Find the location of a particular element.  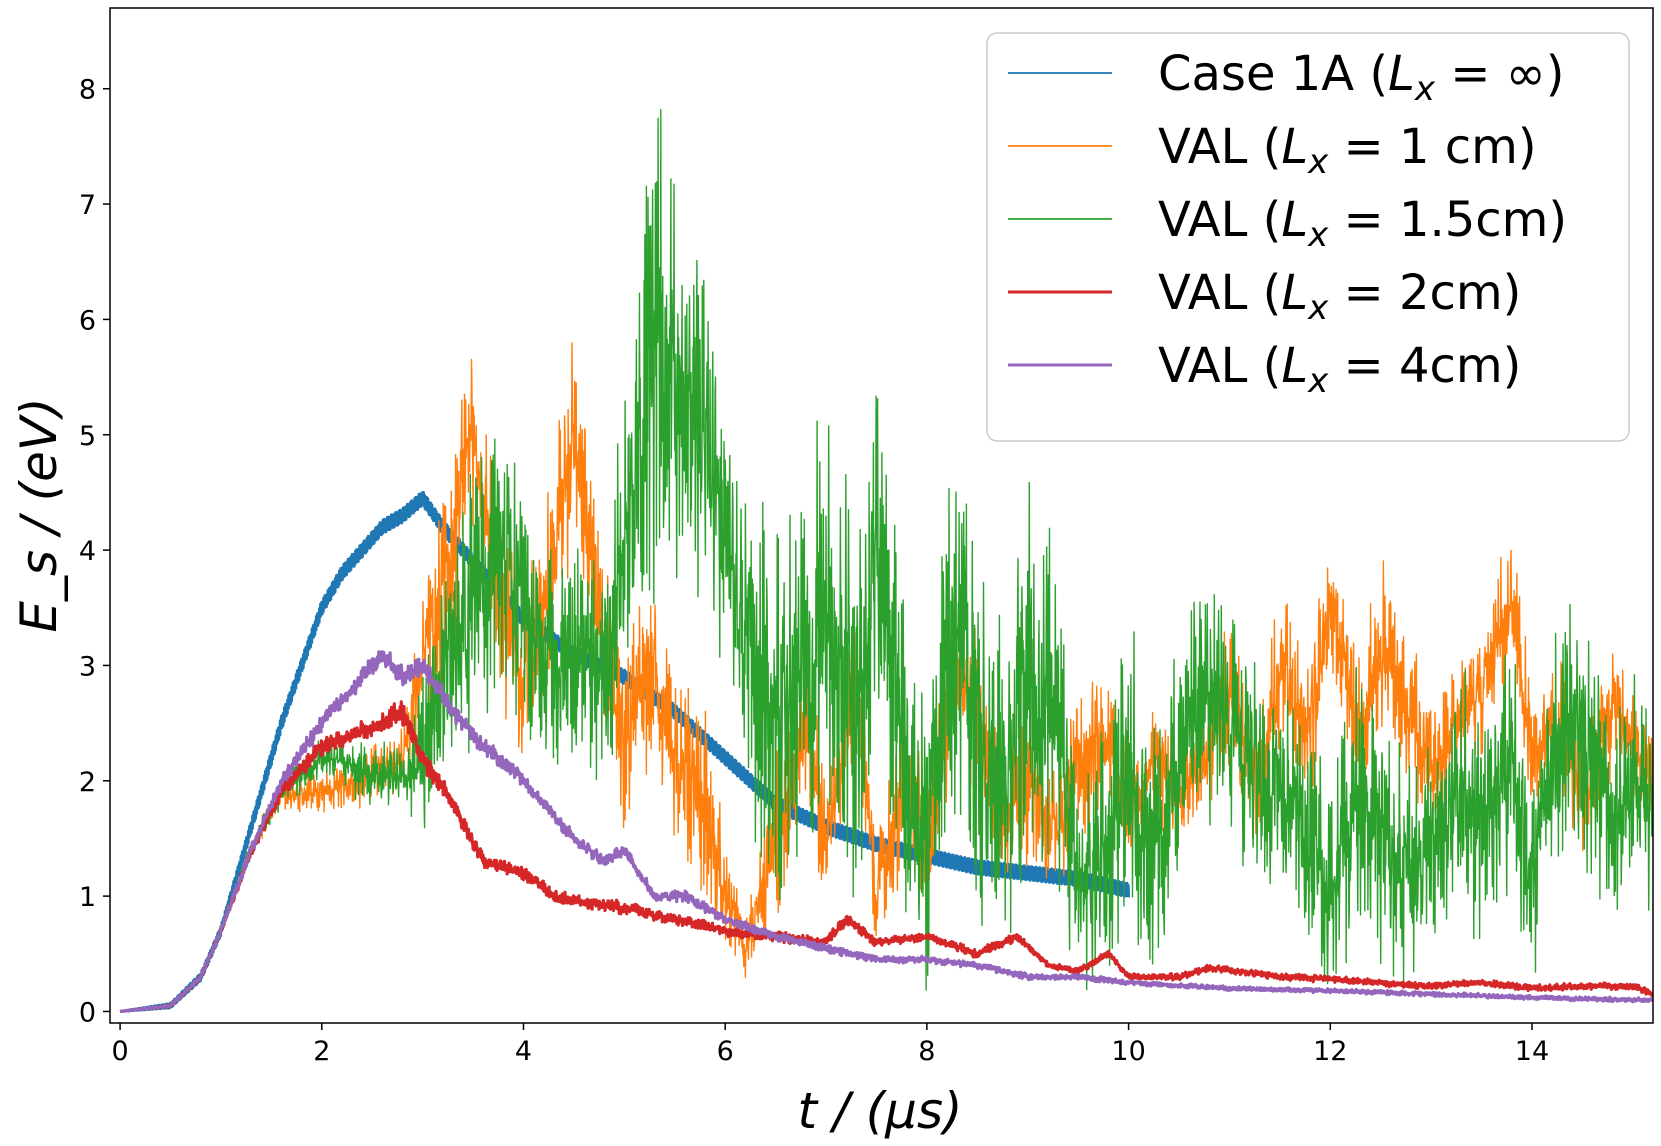

y-tick-label: 1 is located at coordinates (87, 897).